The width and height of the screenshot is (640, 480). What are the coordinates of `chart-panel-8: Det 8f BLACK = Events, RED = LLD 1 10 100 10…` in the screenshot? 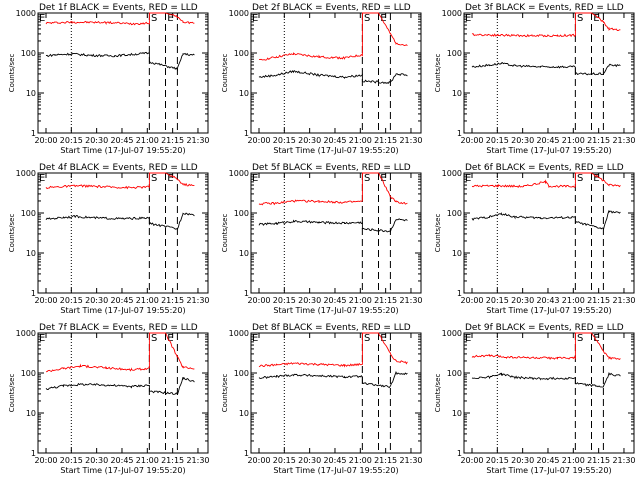 It's located at (322, 399).